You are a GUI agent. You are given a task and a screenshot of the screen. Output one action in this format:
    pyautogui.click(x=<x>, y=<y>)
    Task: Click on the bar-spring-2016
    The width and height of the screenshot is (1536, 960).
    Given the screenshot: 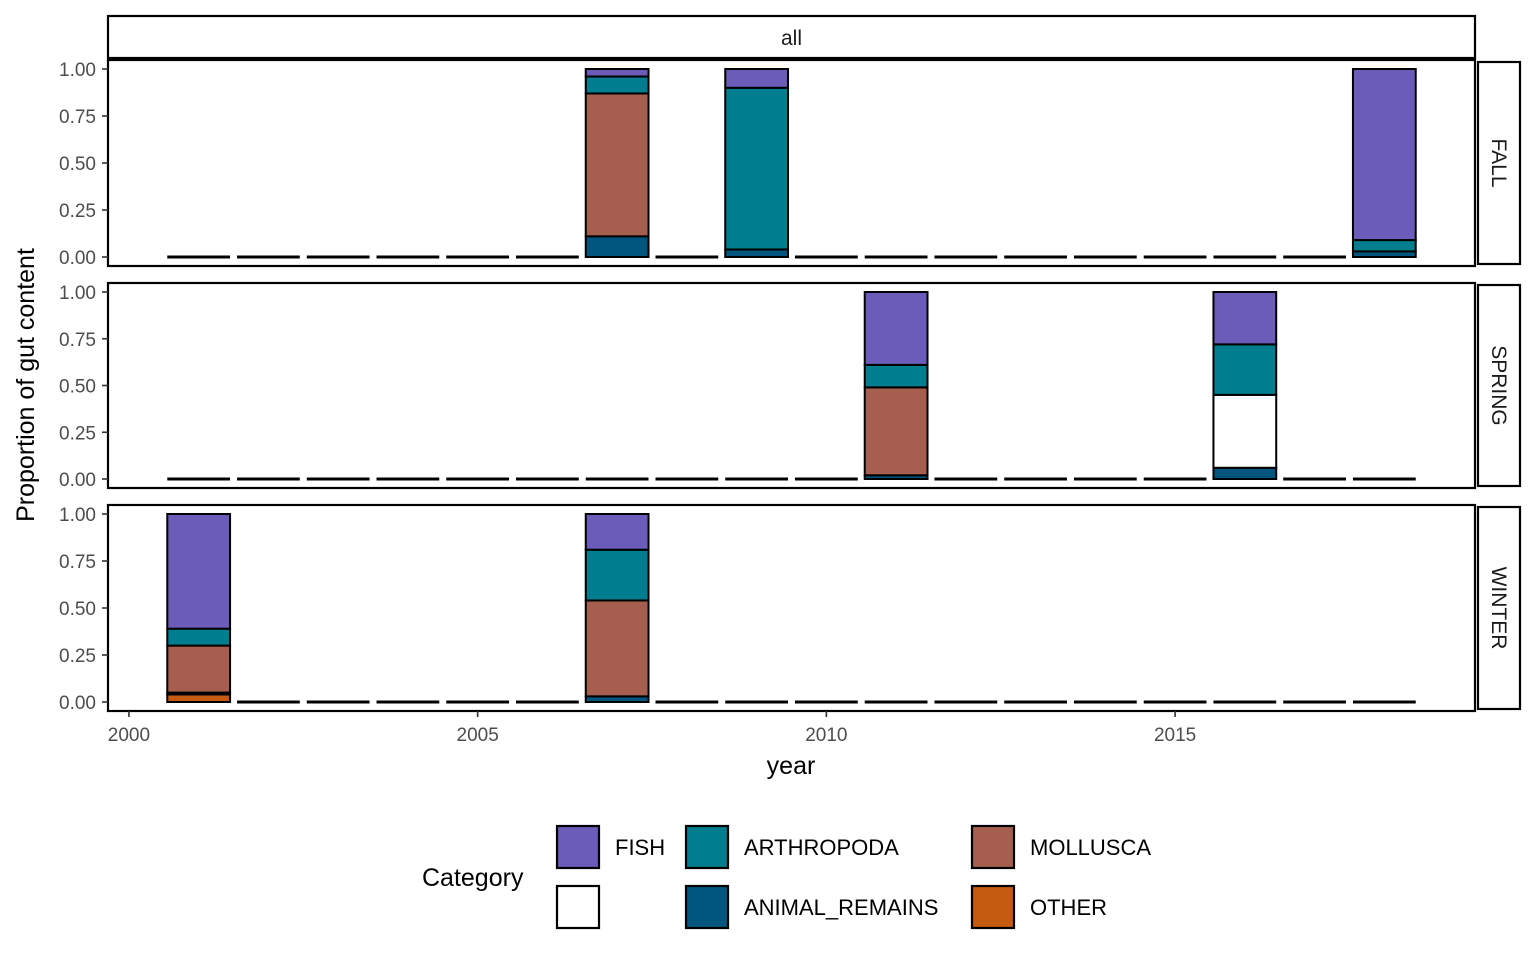 What is the action you would take?
    pyautogui.click(x=1245, y=385)
    